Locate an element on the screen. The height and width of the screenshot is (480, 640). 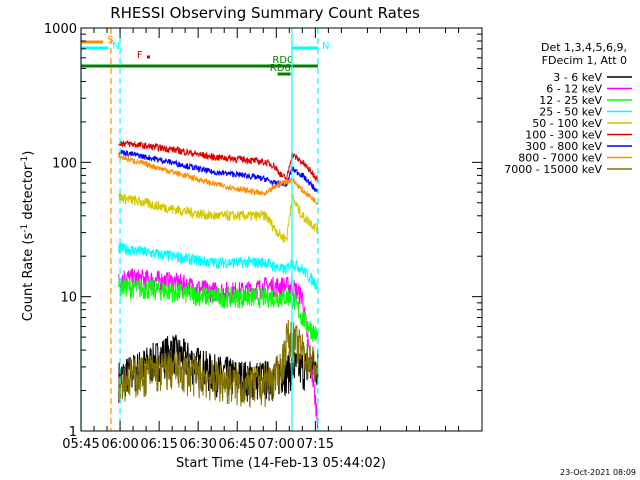
chart-title: RHESSI Observing Summary Count Rates is located at coordinates (265, 13).